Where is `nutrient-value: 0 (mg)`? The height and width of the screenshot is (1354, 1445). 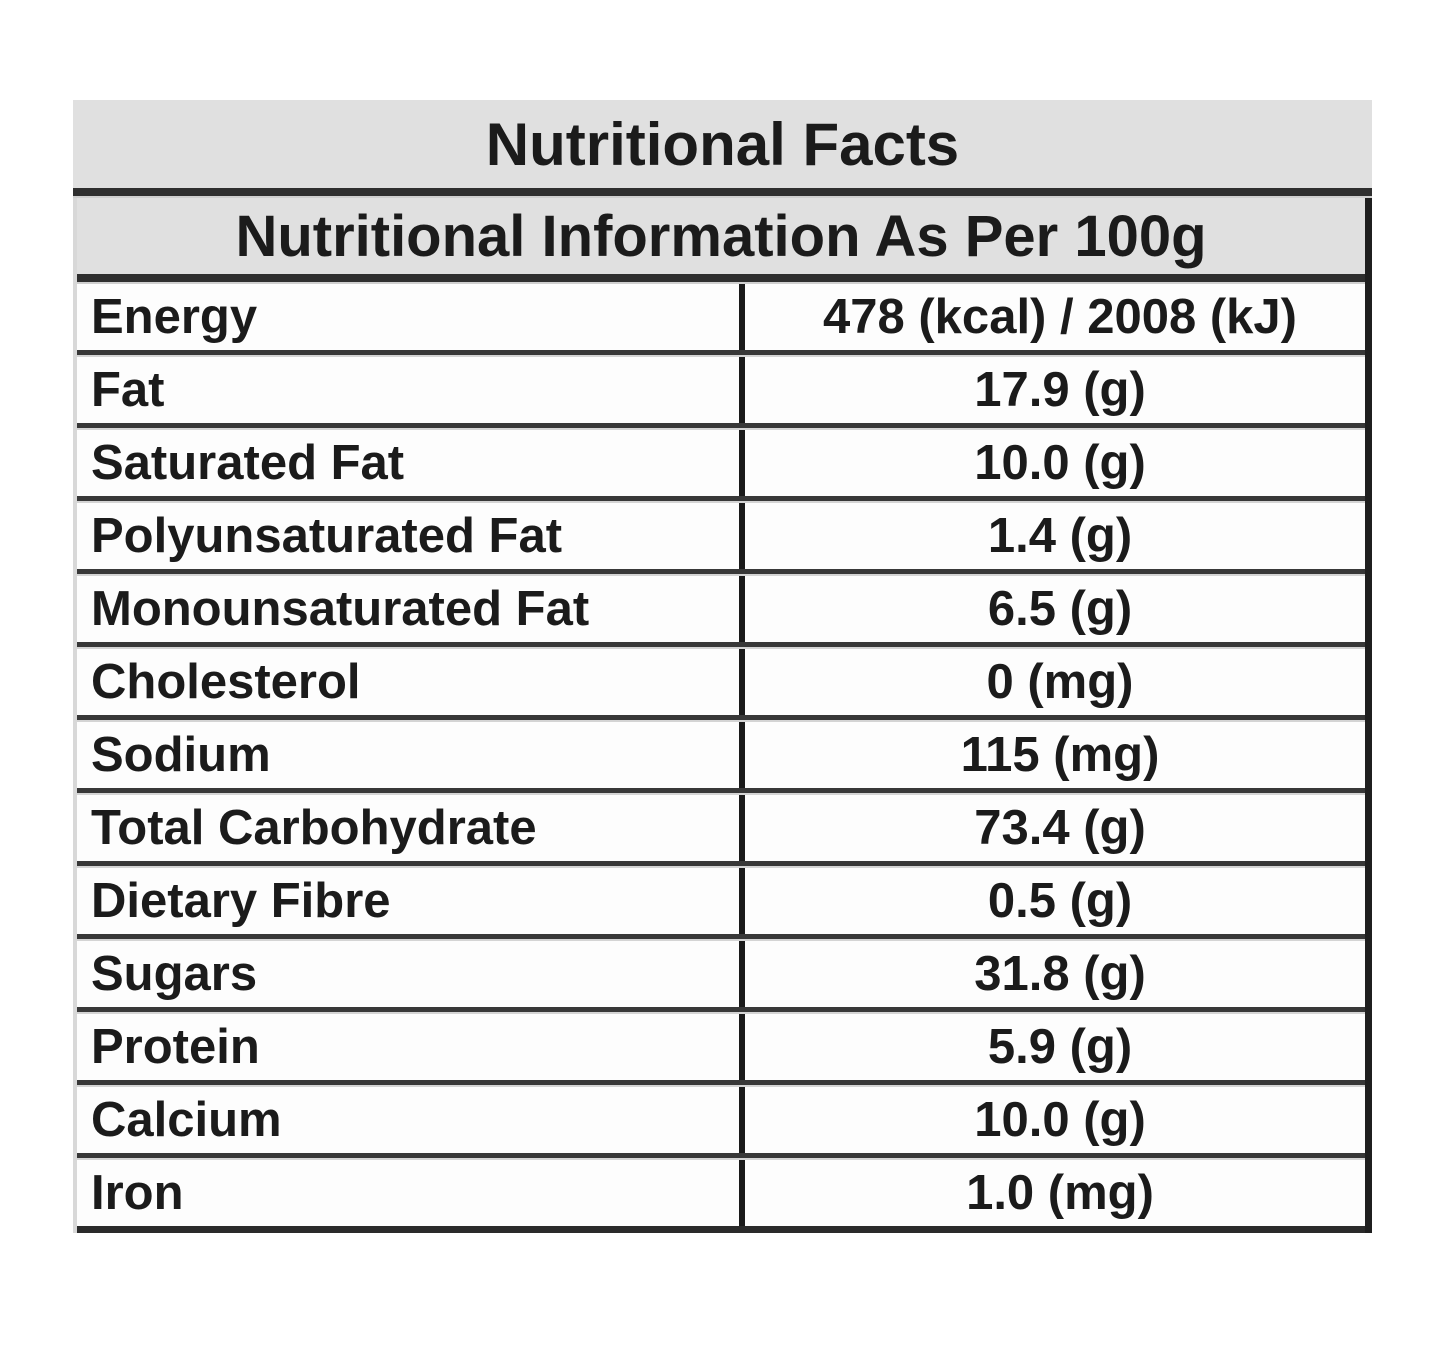
nutrient-value: 0 (mg) is located at coordinates (1060, 682).